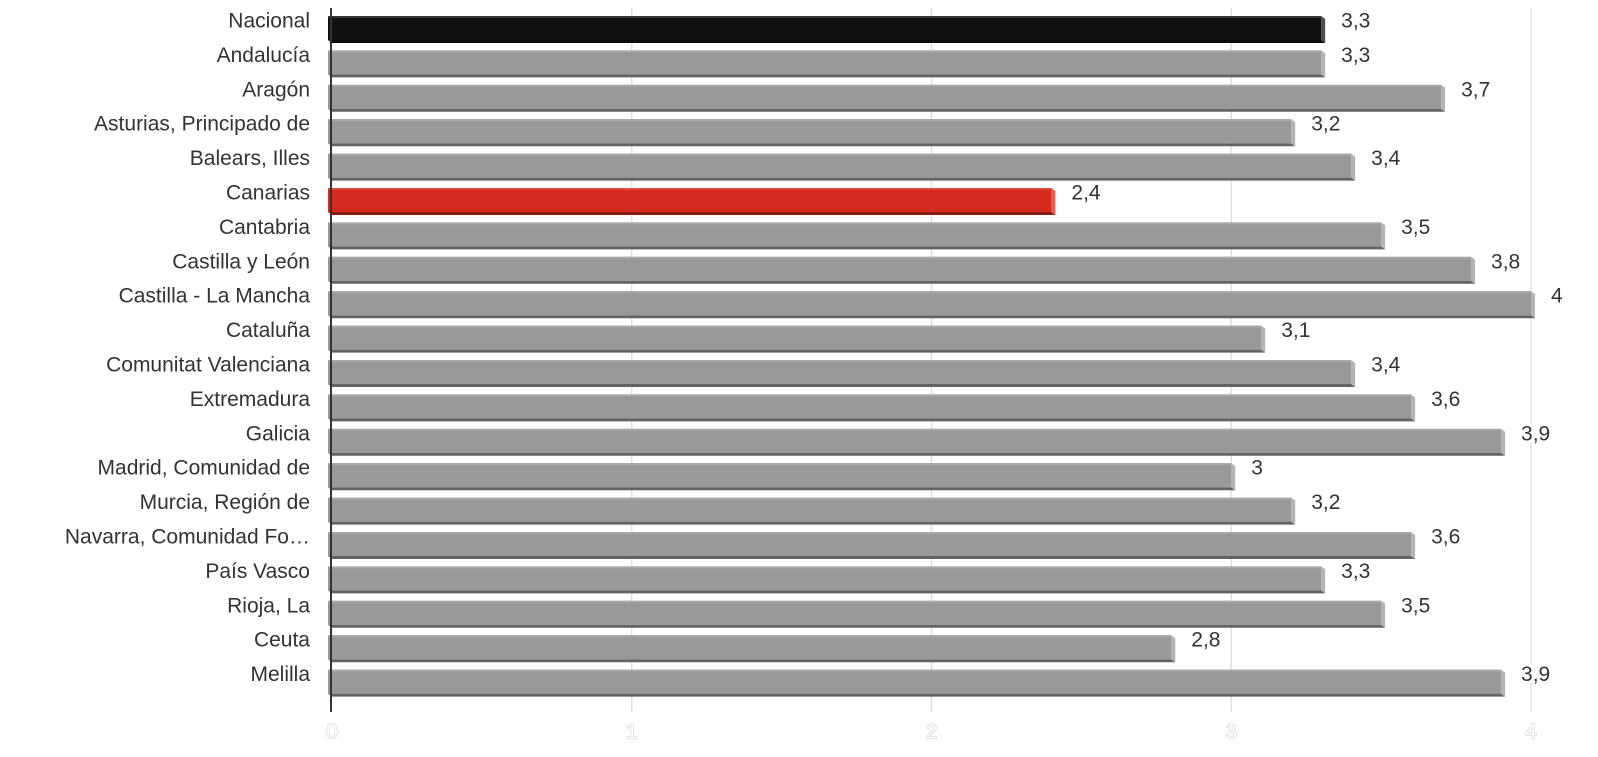 This screenshot has height=757, width=1598. Describe the element at coordinates (1505, 261) in the screenshot. I see `value-label: 3,8` at that location.